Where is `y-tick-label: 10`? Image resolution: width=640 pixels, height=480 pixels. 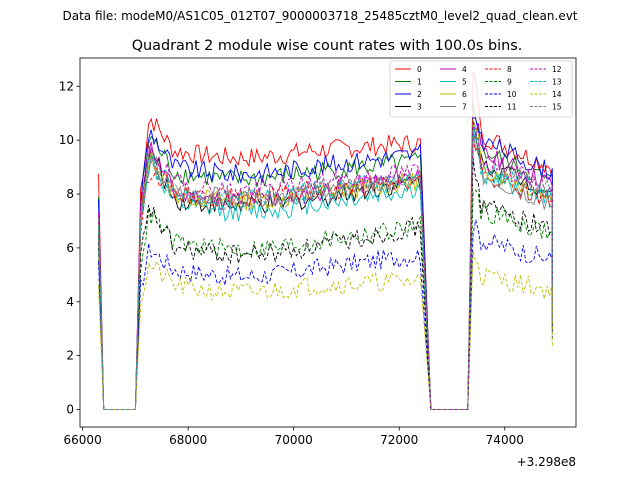 y-tick-label: 10 is located at coordinates (66, 140).